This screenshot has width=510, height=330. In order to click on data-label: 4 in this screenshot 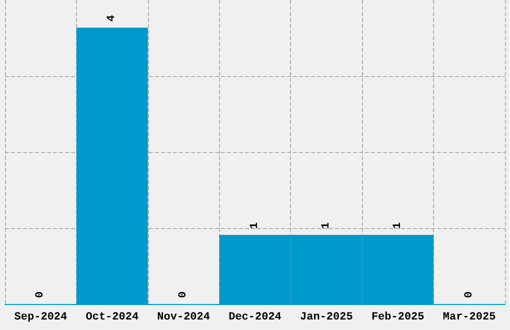, I will do `click(112, 18)`.